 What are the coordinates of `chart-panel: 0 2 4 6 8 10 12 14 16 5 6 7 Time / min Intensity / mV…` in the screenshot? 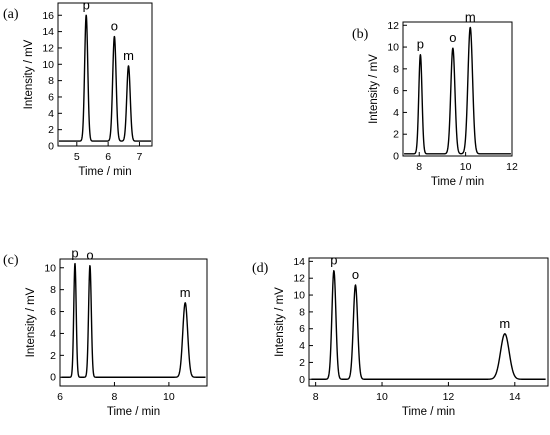 It's located at (78, 89).